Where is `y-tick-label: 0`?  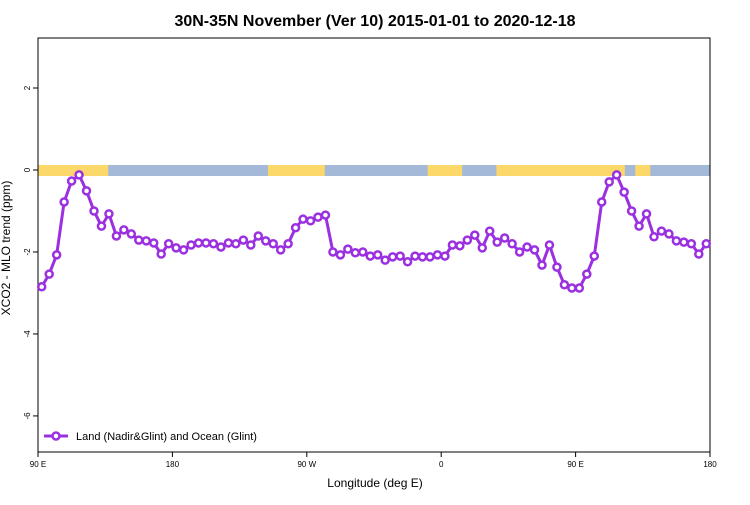
y-tick-label: 0 is located at coordinates (27, 169).